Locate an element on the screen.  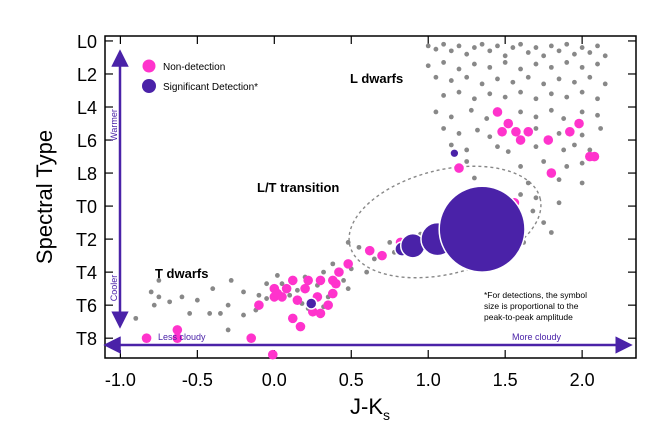
x-tick-label: 0.0 is located at coordinates (274, 380).